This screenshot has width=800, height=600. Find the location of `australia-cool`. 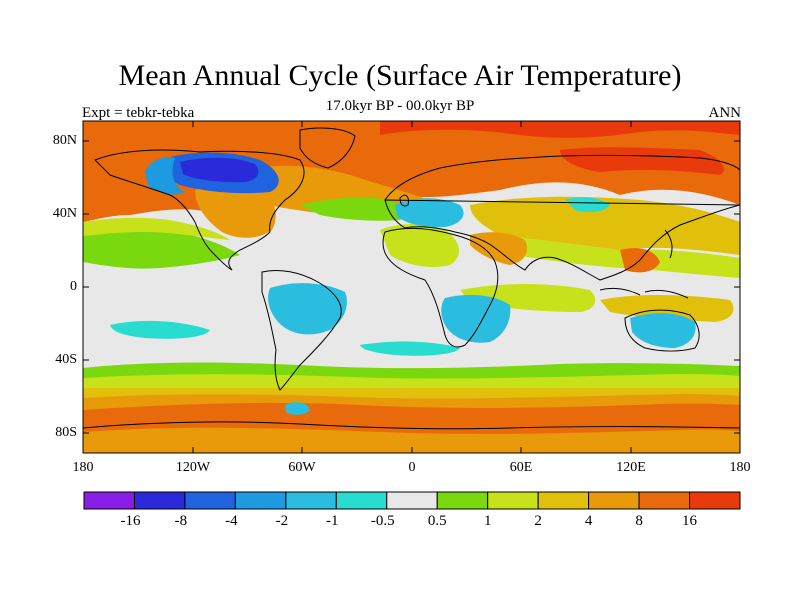

australia-cool is located at coordinates (663, 330).